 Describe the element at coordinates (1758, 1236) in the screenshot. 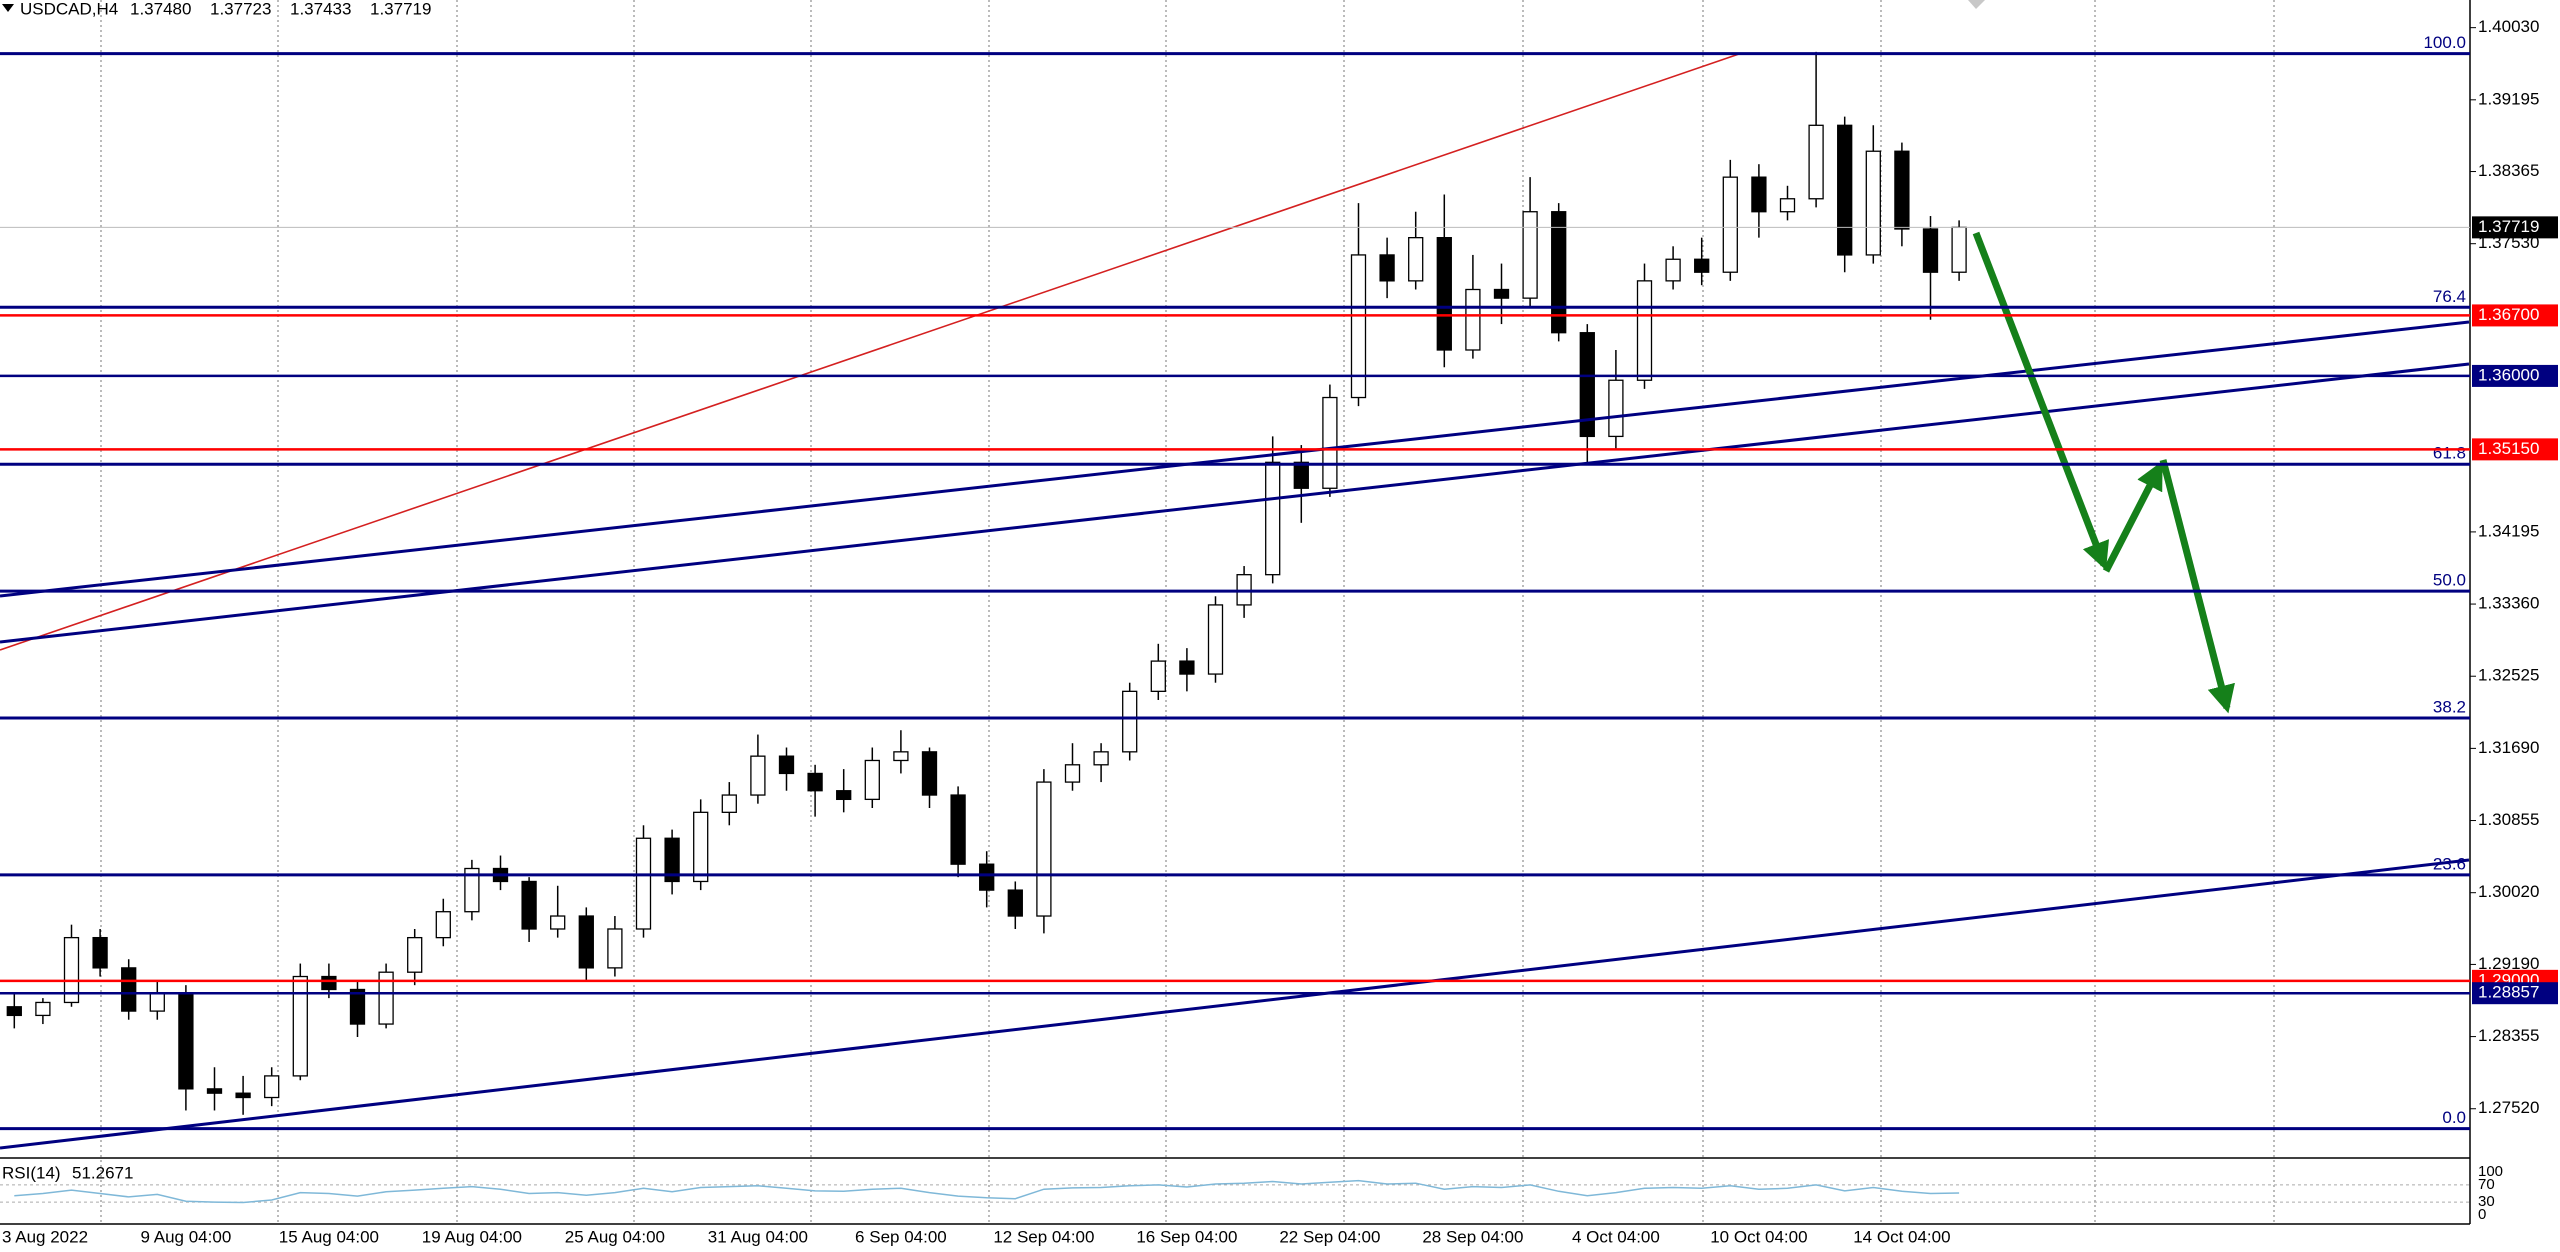

I see `x-tick-label: 10 Oct 04:00` at that location.